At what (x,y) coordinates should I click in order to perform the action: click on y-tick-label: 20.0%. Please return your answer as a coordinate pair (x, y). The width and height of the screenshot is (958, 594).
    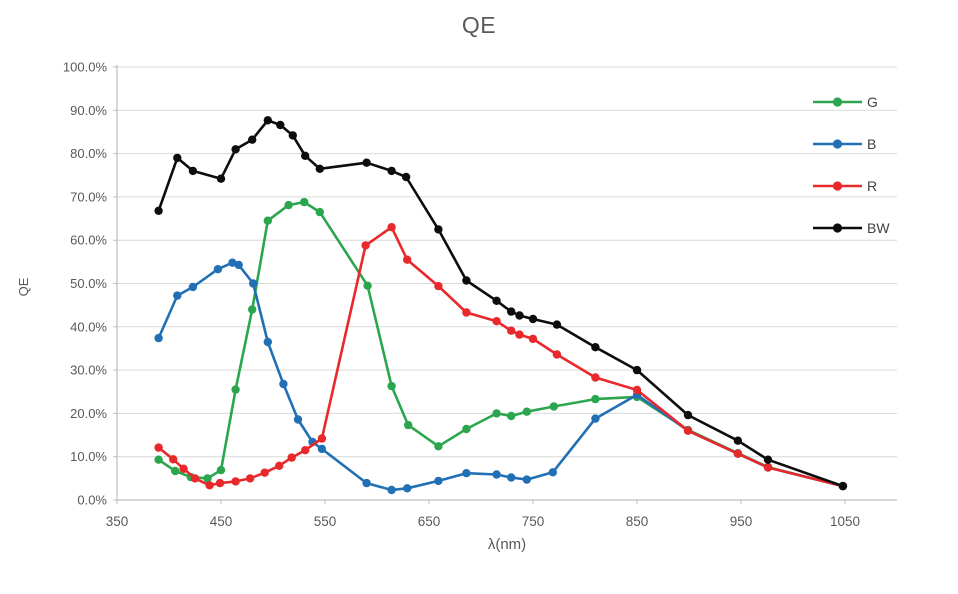
    Looking at the image, I should click on (88, 413).